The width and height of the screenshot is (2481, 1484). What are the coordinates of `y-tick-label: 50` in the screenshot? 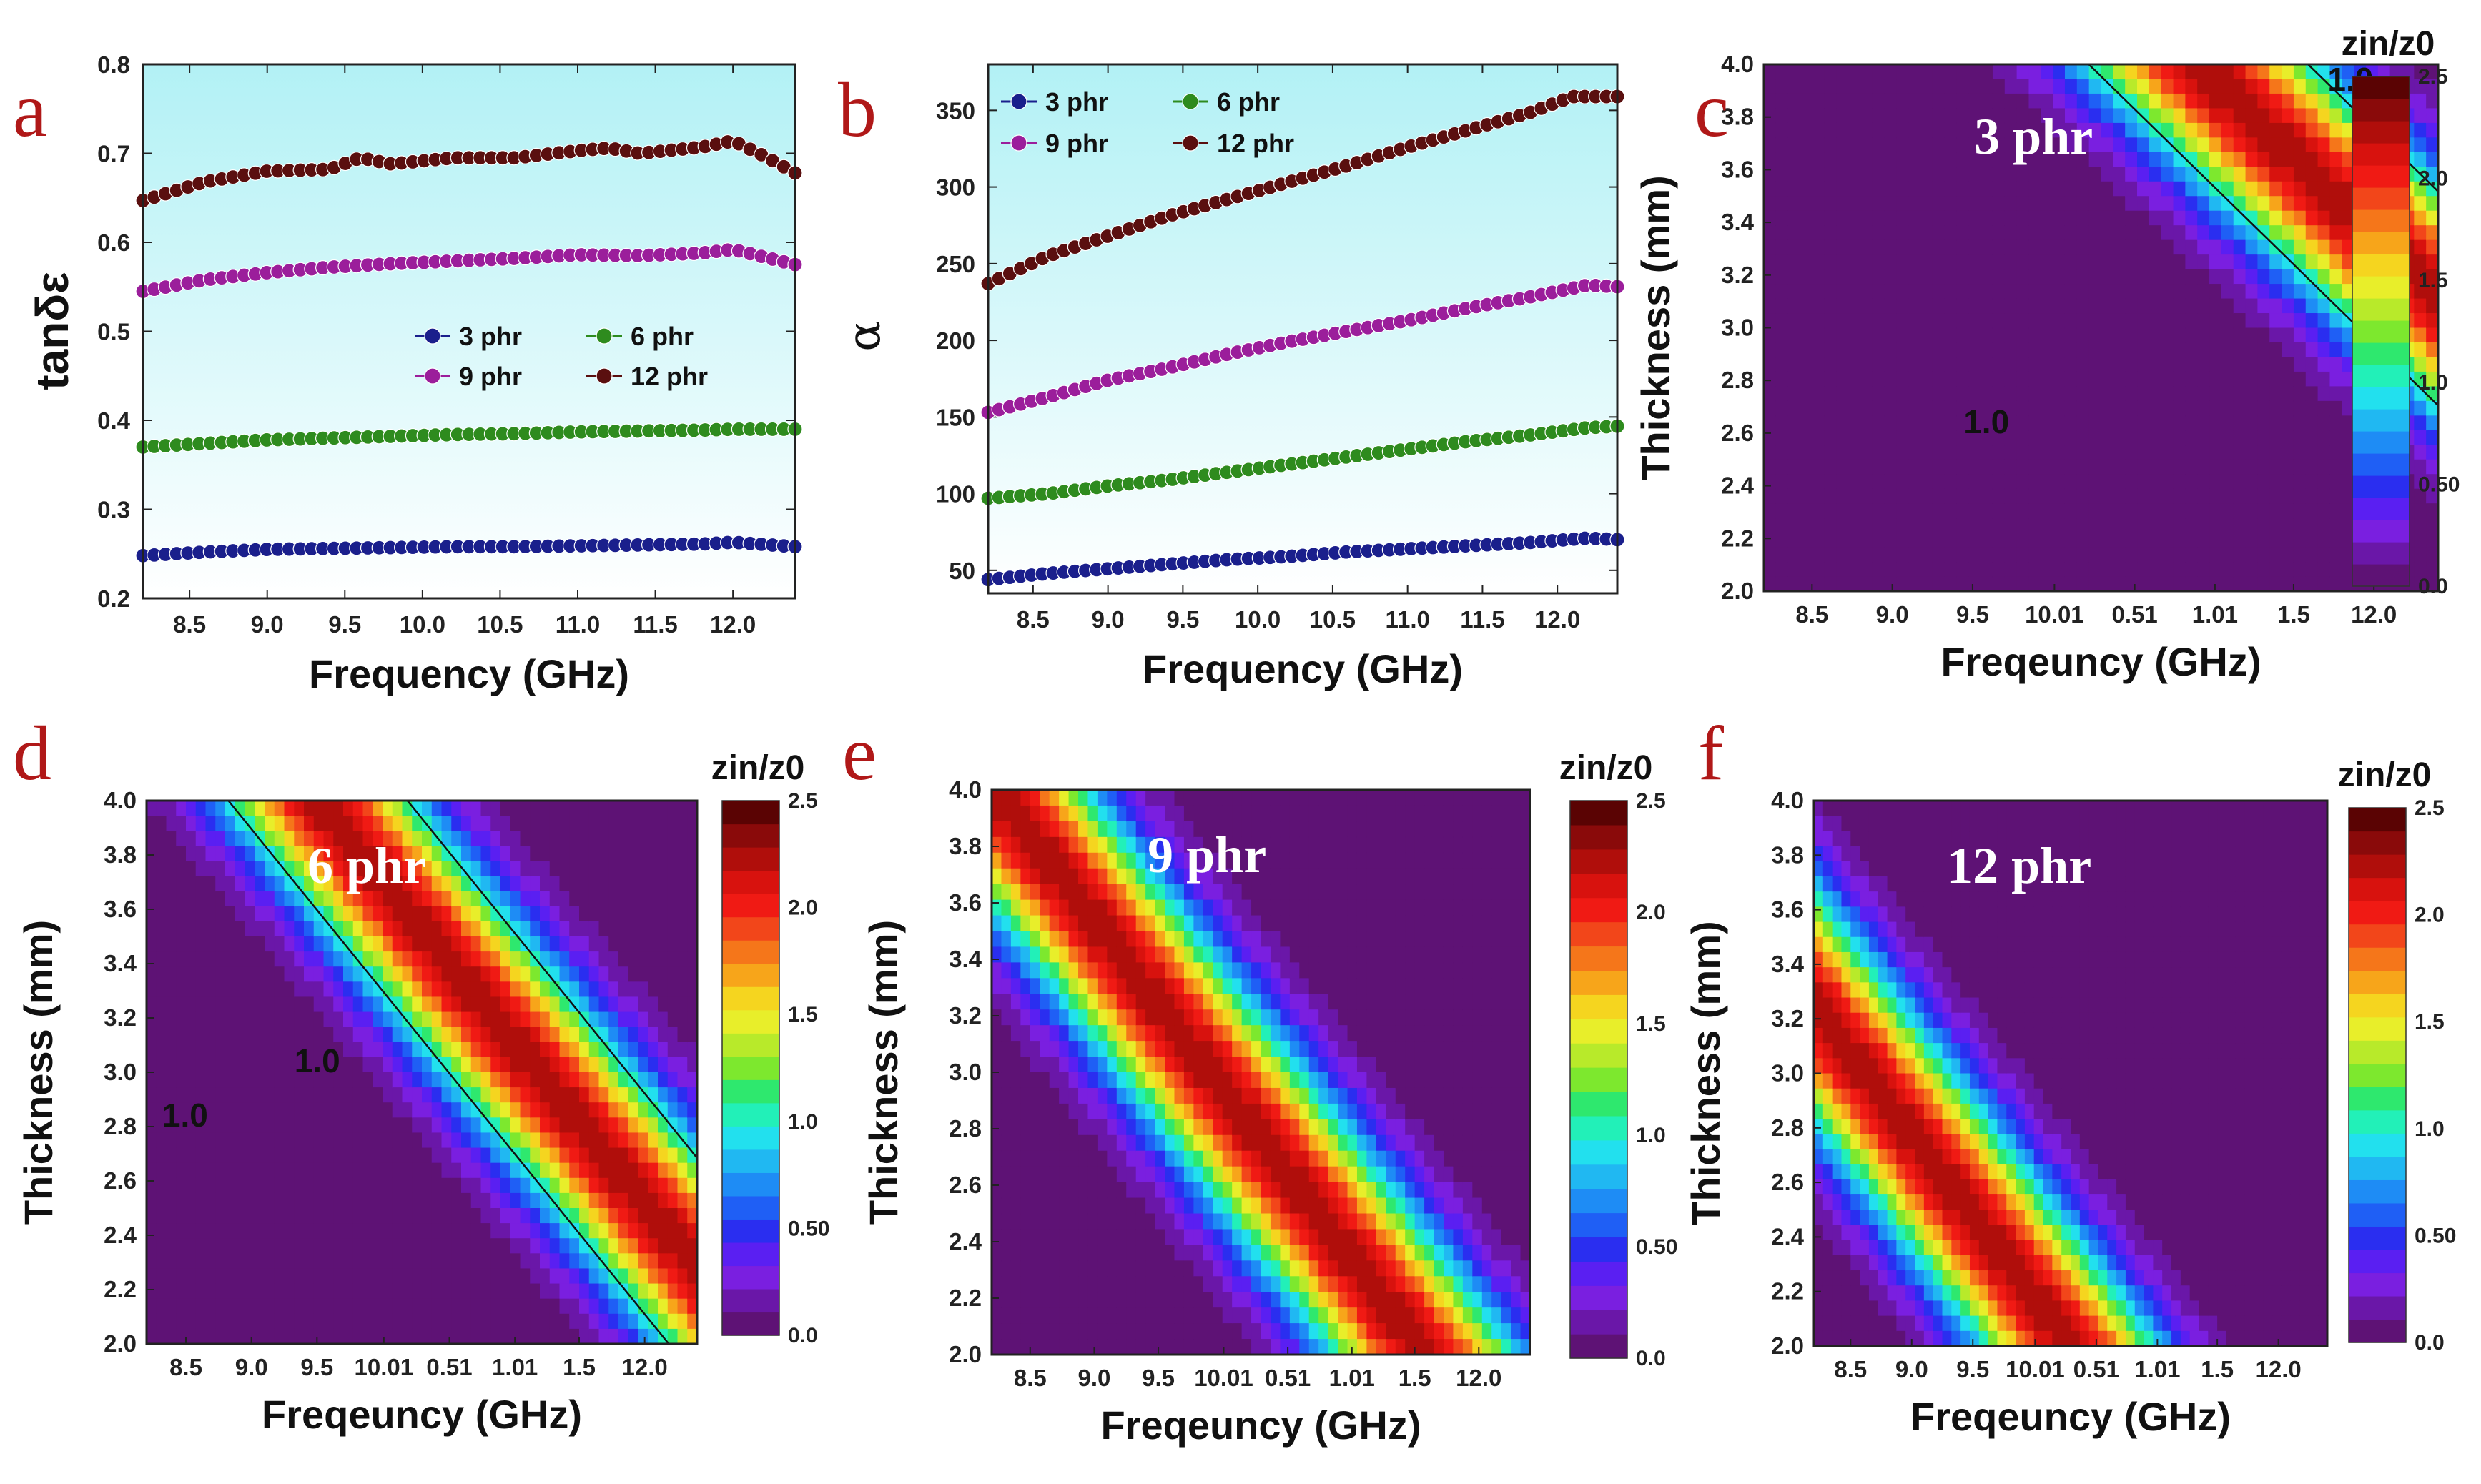 It's located at (962, 571).